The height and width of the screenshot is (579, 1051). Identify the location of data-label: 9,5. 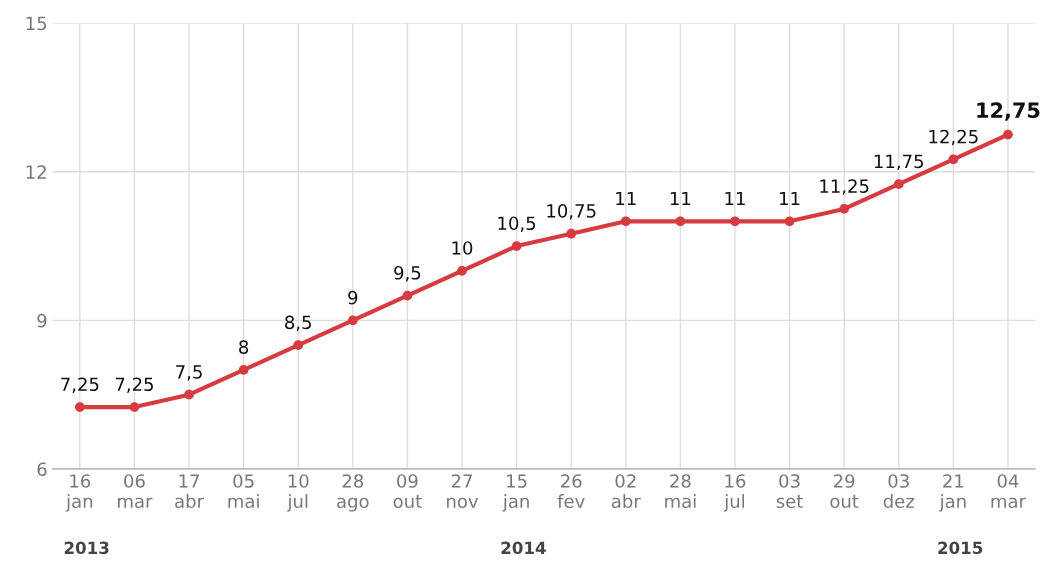
(407, 273).